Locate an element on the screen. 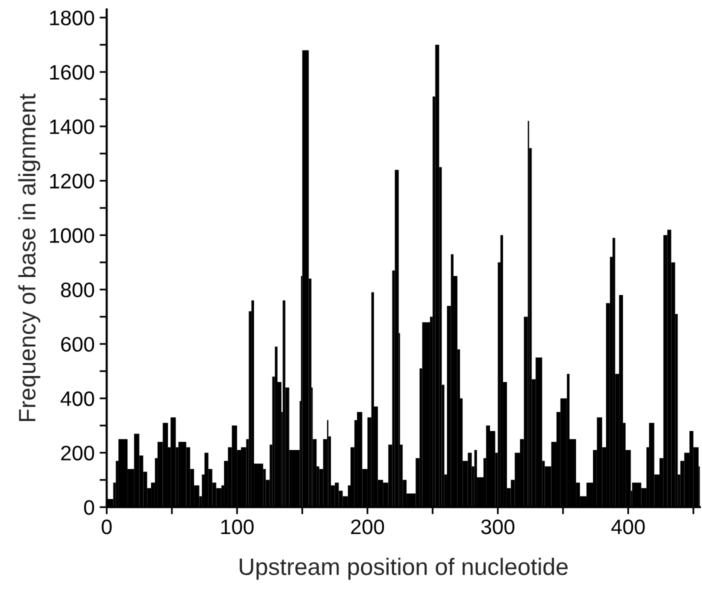 The height and width of the screenshot is (589, 702). x-axis-title: Upstream position of nucleotide is located at coordinates (404, 569).